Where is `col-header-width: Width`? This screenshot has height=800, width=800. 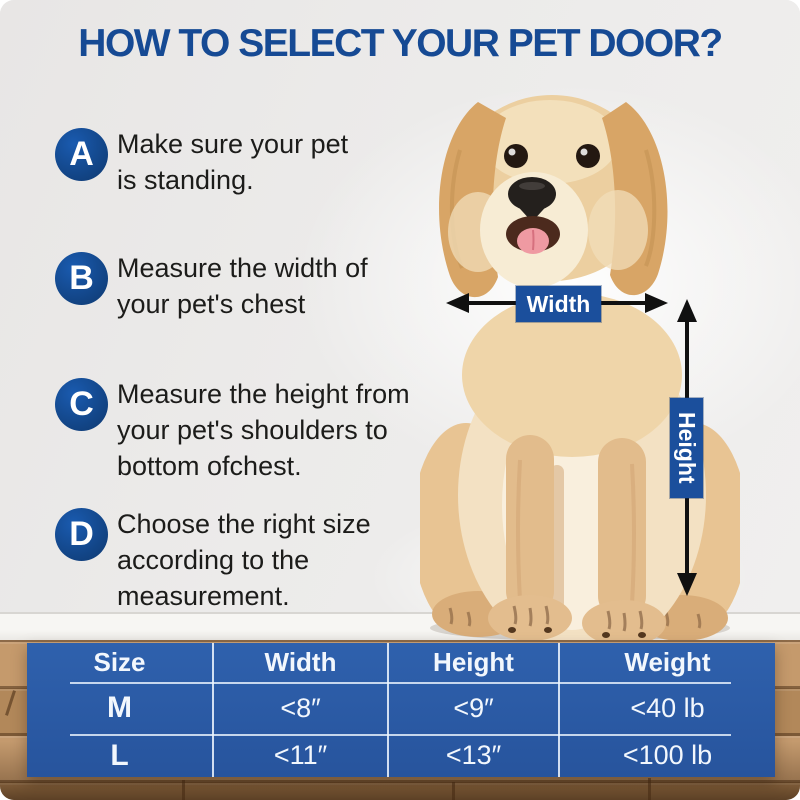
col-header-width: Width is located at coordinates (301, 662).